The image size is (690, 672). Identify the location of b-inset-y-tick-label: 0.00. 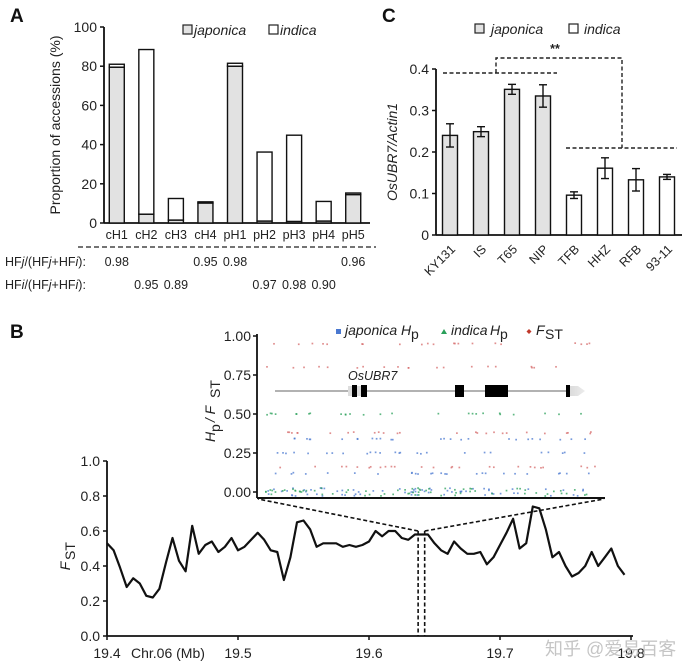
(237, 492).